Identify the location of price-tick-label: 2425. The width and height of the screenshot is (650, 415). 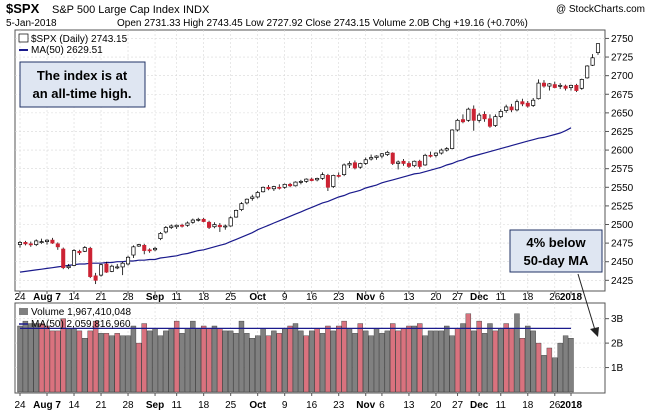
(622, 281).